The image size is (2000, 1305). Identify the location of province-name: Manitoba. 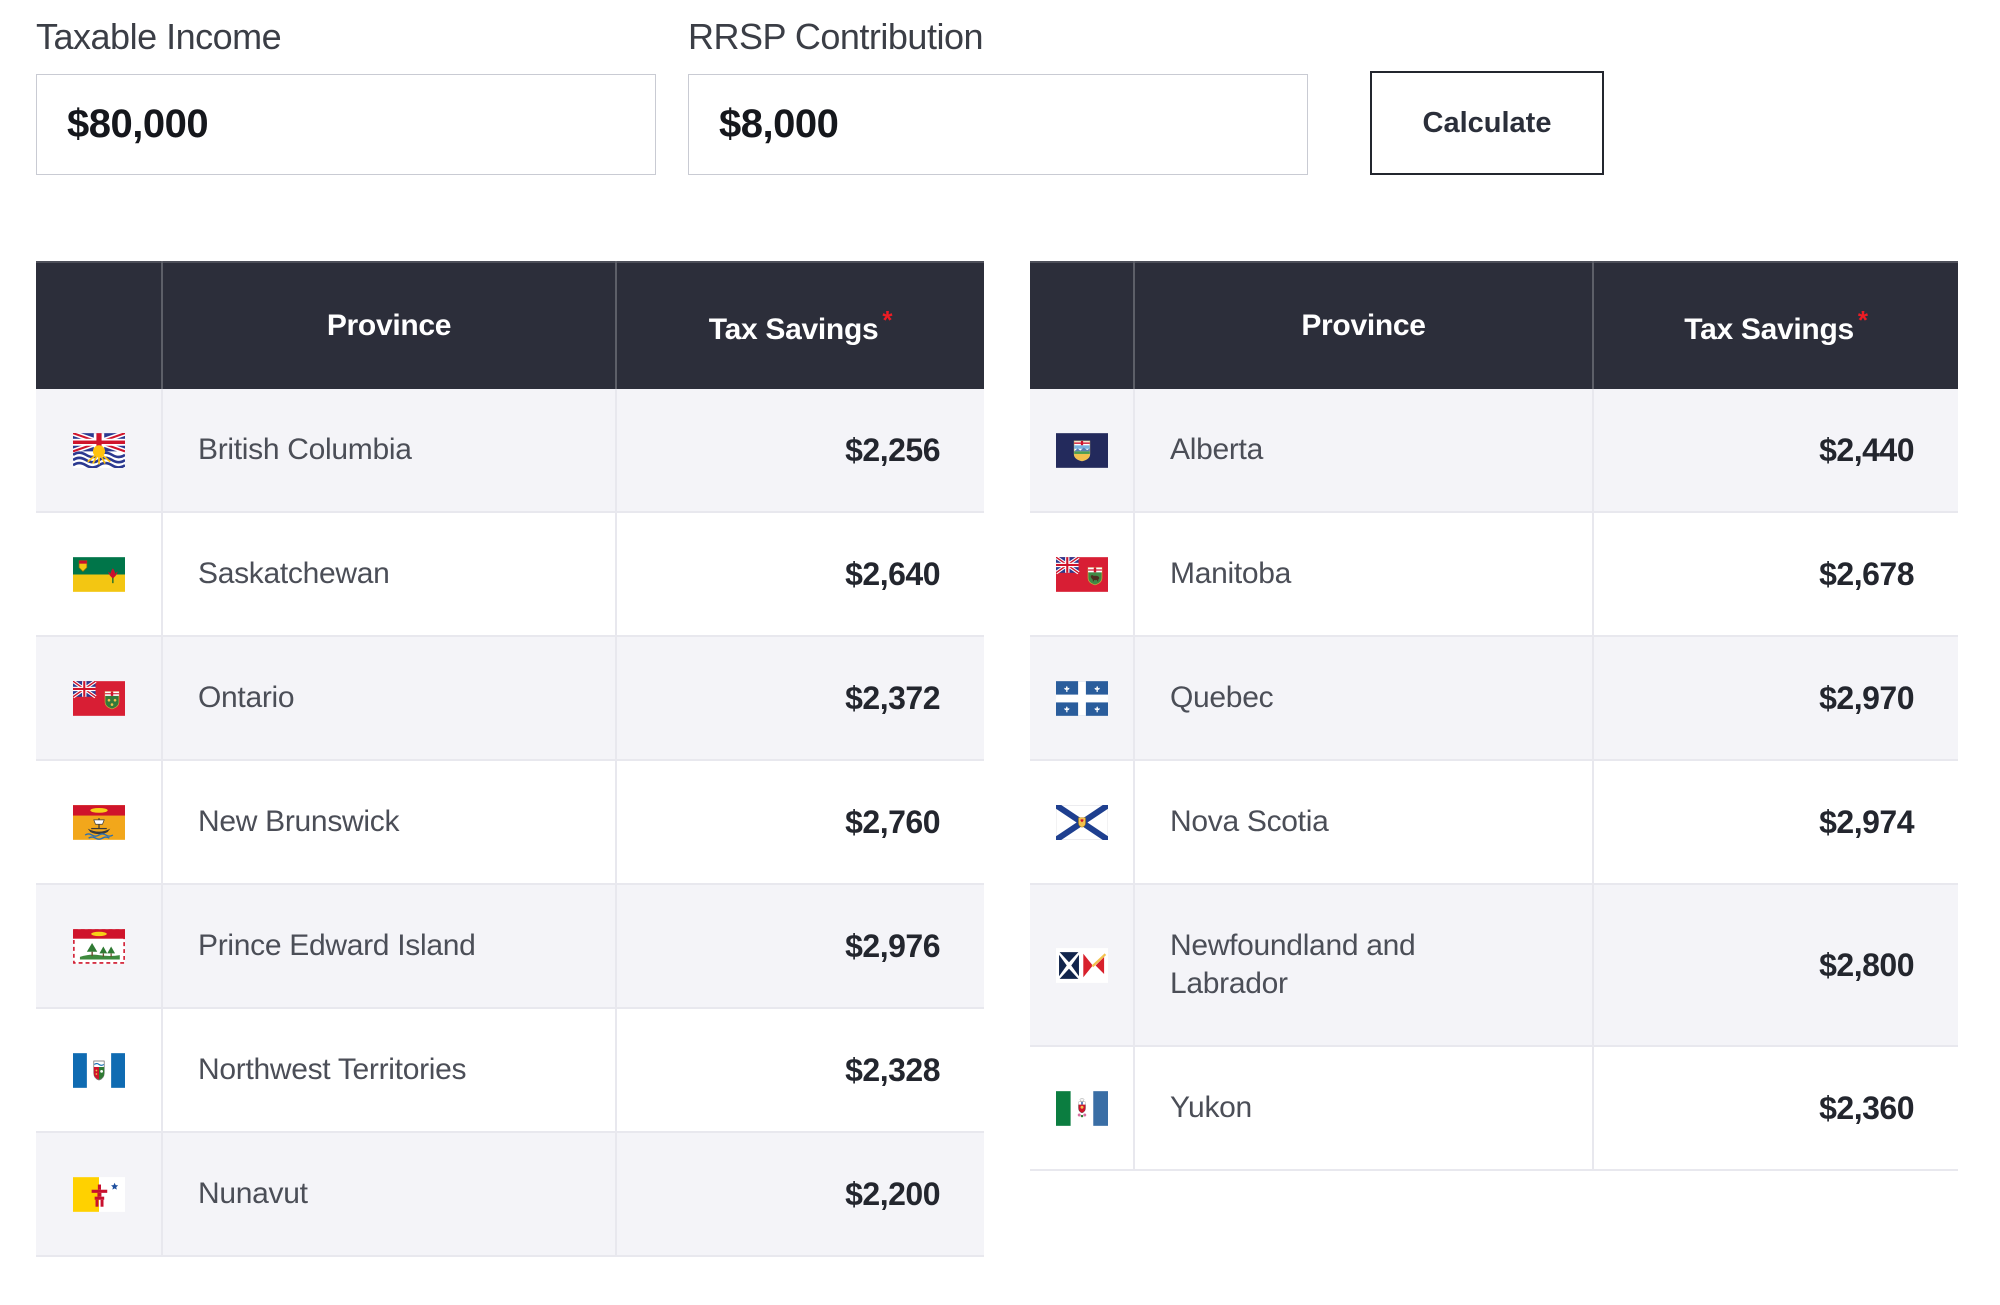
(1364, 574).